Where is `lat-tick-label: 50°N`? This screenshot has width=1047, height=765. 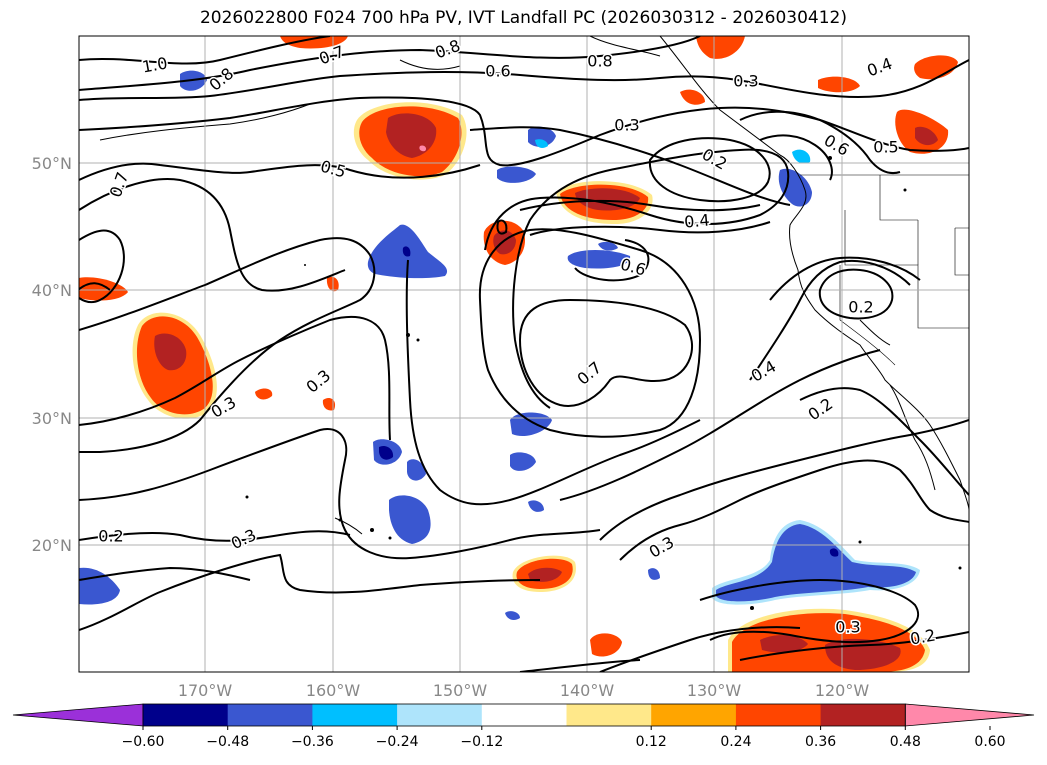
lat-tick-label: 50°N is located at coordinates (52, 163).